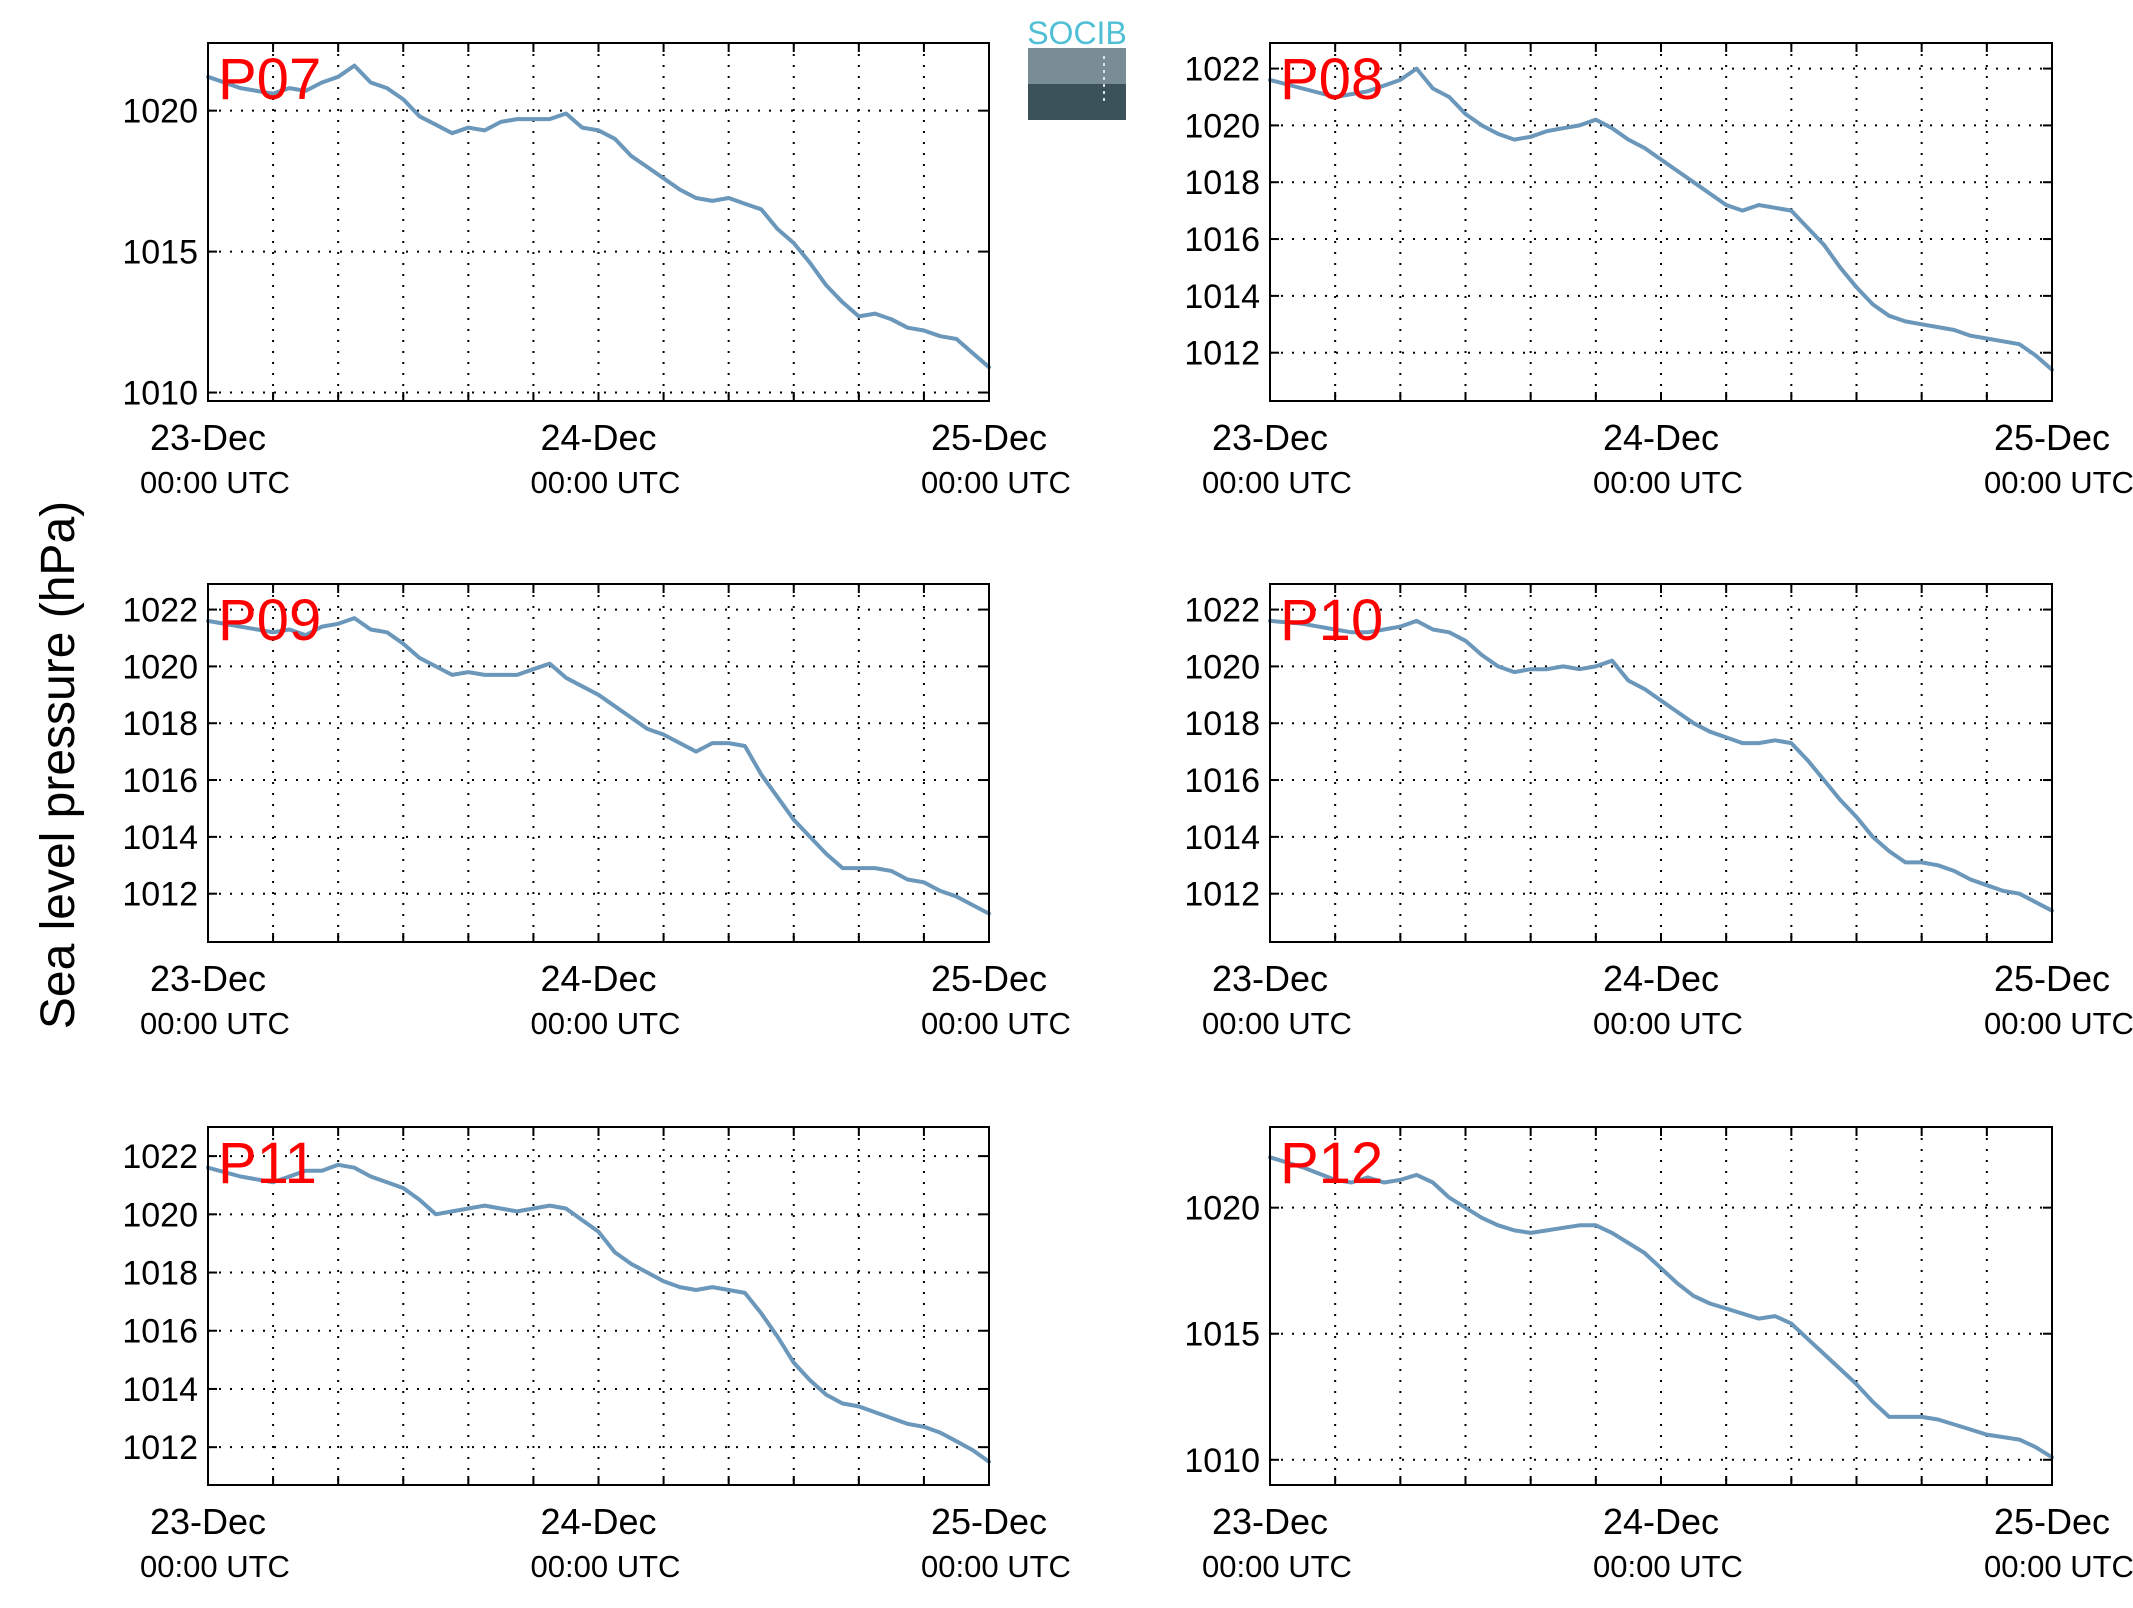 Image resolution: width=2133 pixels, height=1608 pixels. What do you see at coordinates (267, 1163) in the screenshot?
I see `station-label: P11` at bounding box center [267, 1163].